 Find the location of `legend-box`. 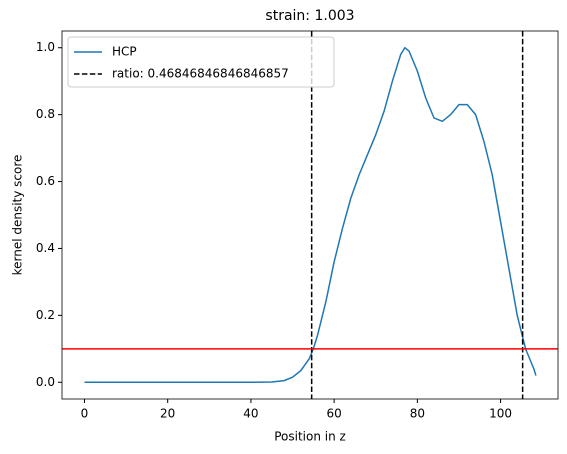

legend-box is located at coordinates (201, 62).